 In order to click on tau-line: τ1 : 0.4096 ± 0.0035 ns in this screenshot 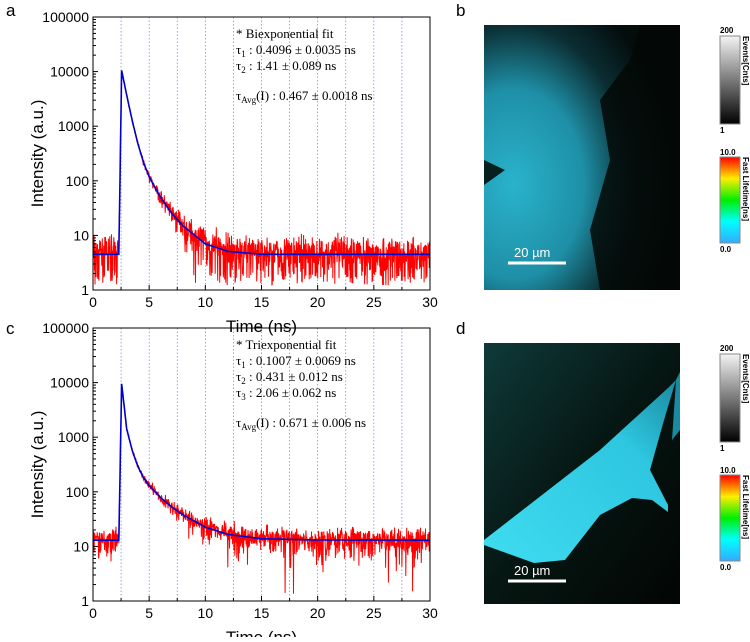, I will do `click(296, 50)`.